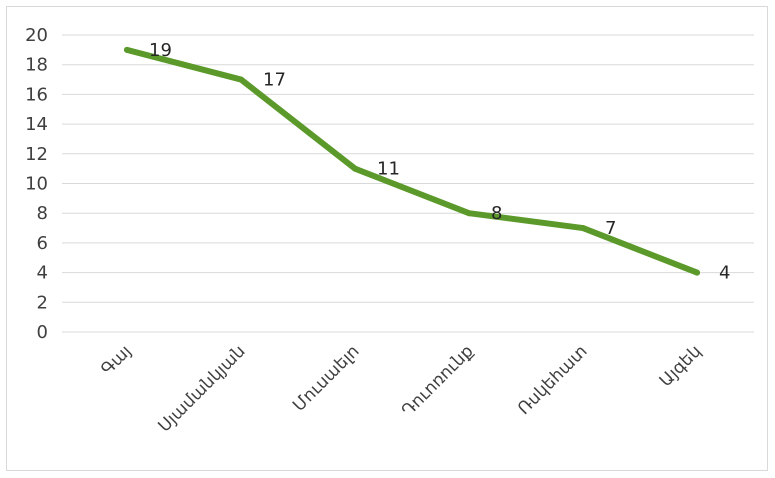 The width and height of the screenshot is (775, 478). I want to click on y-tick-label: 0, so click(42, 332).